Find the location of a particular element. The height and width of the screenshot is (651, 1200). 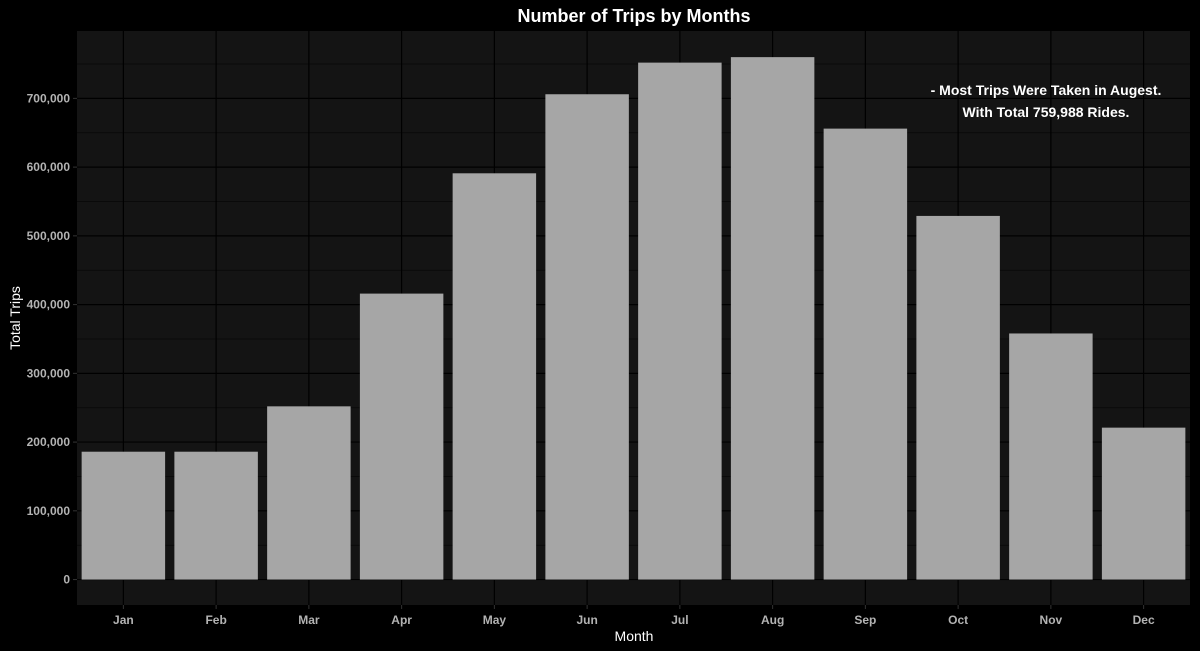

x-tick-label: Nov is located at coordinates (1051, 620).